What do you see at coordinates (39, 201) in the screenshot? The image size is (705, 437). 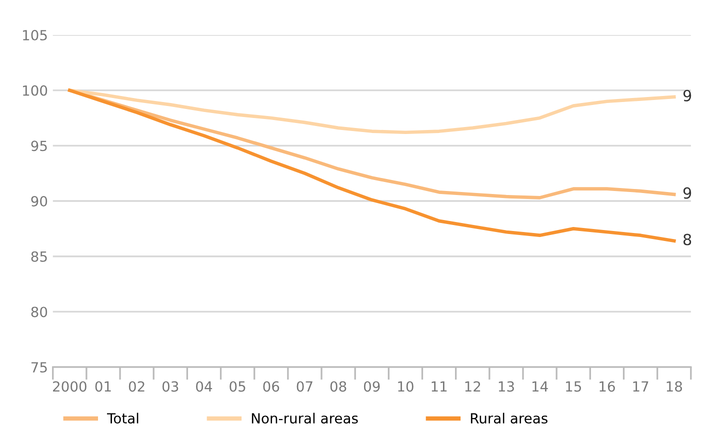 I see `y-tick-label: 90` at bounding box center [39, 201].